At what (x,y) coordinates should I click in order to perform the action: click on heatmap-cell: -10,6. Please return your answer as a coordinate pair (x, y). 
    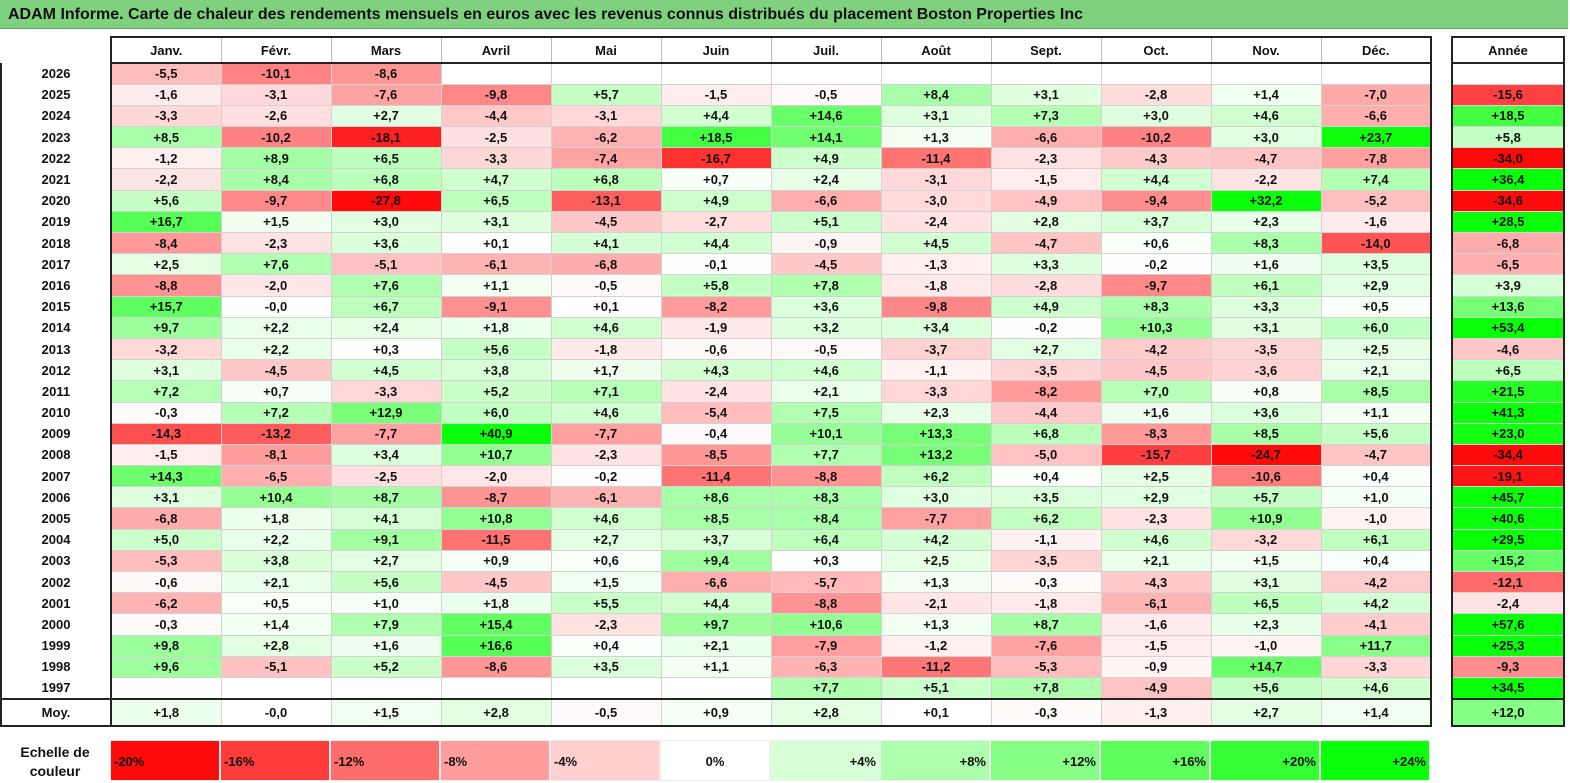
    Looking at the image, I should click on (1266, 476).